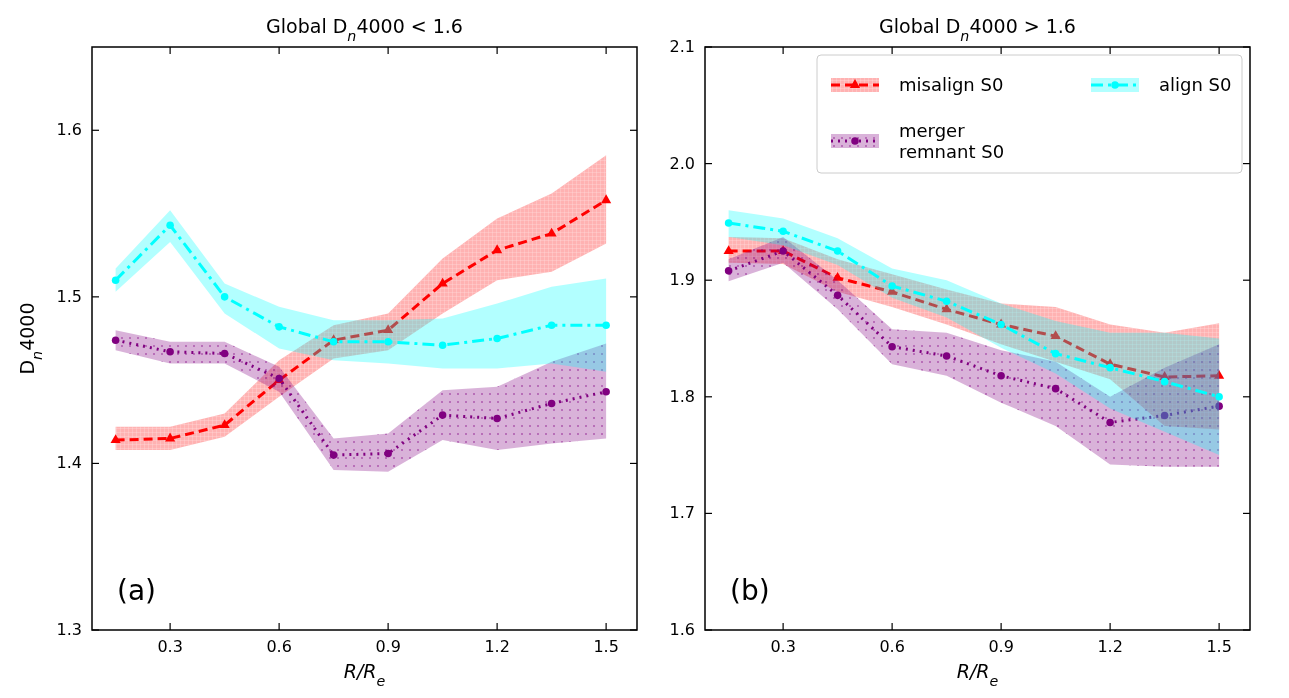  What do you see at coordinates (69, 629) in the screenshot?
I see `y-tick-label: 1.3` at bounding box center [69, 629].